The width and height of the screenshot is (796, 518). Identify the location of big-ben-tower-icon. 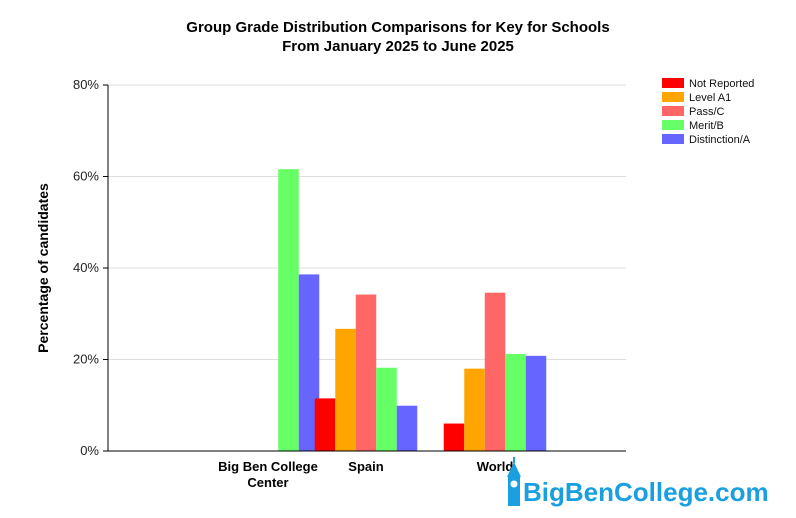
(514, 481).